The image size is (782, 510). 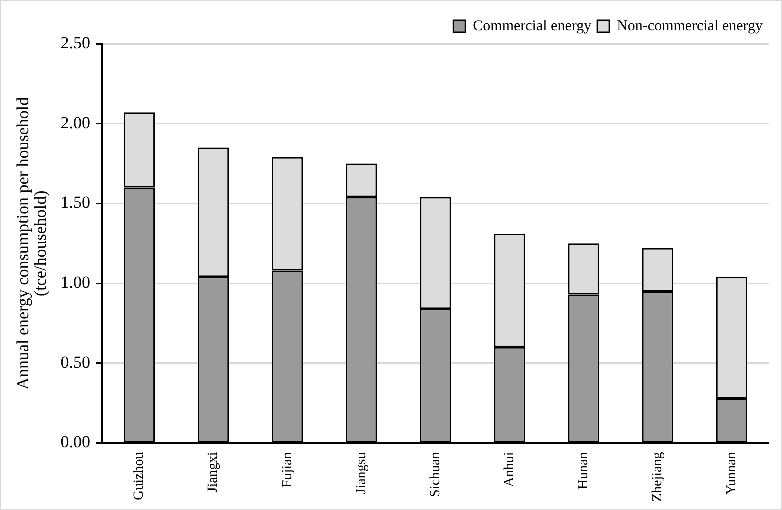 I want to click on x-tick-label: Guizhou, so click(x=140, y=476).